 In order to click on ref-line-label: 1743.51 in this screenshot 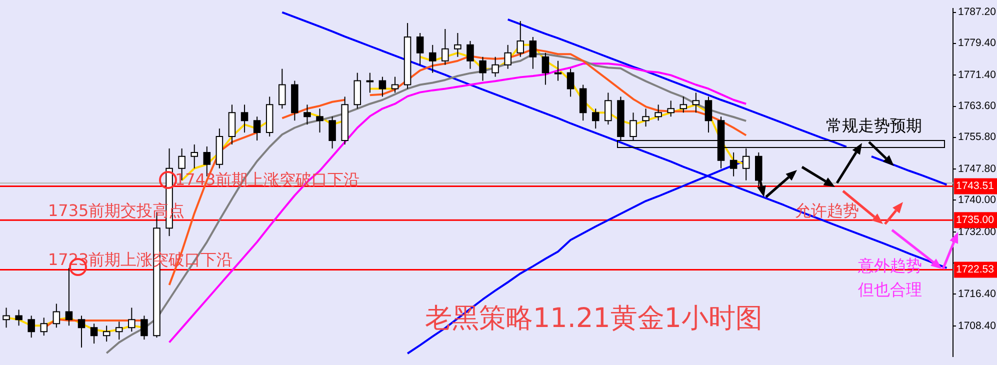, I will do `click(975, 186)`.